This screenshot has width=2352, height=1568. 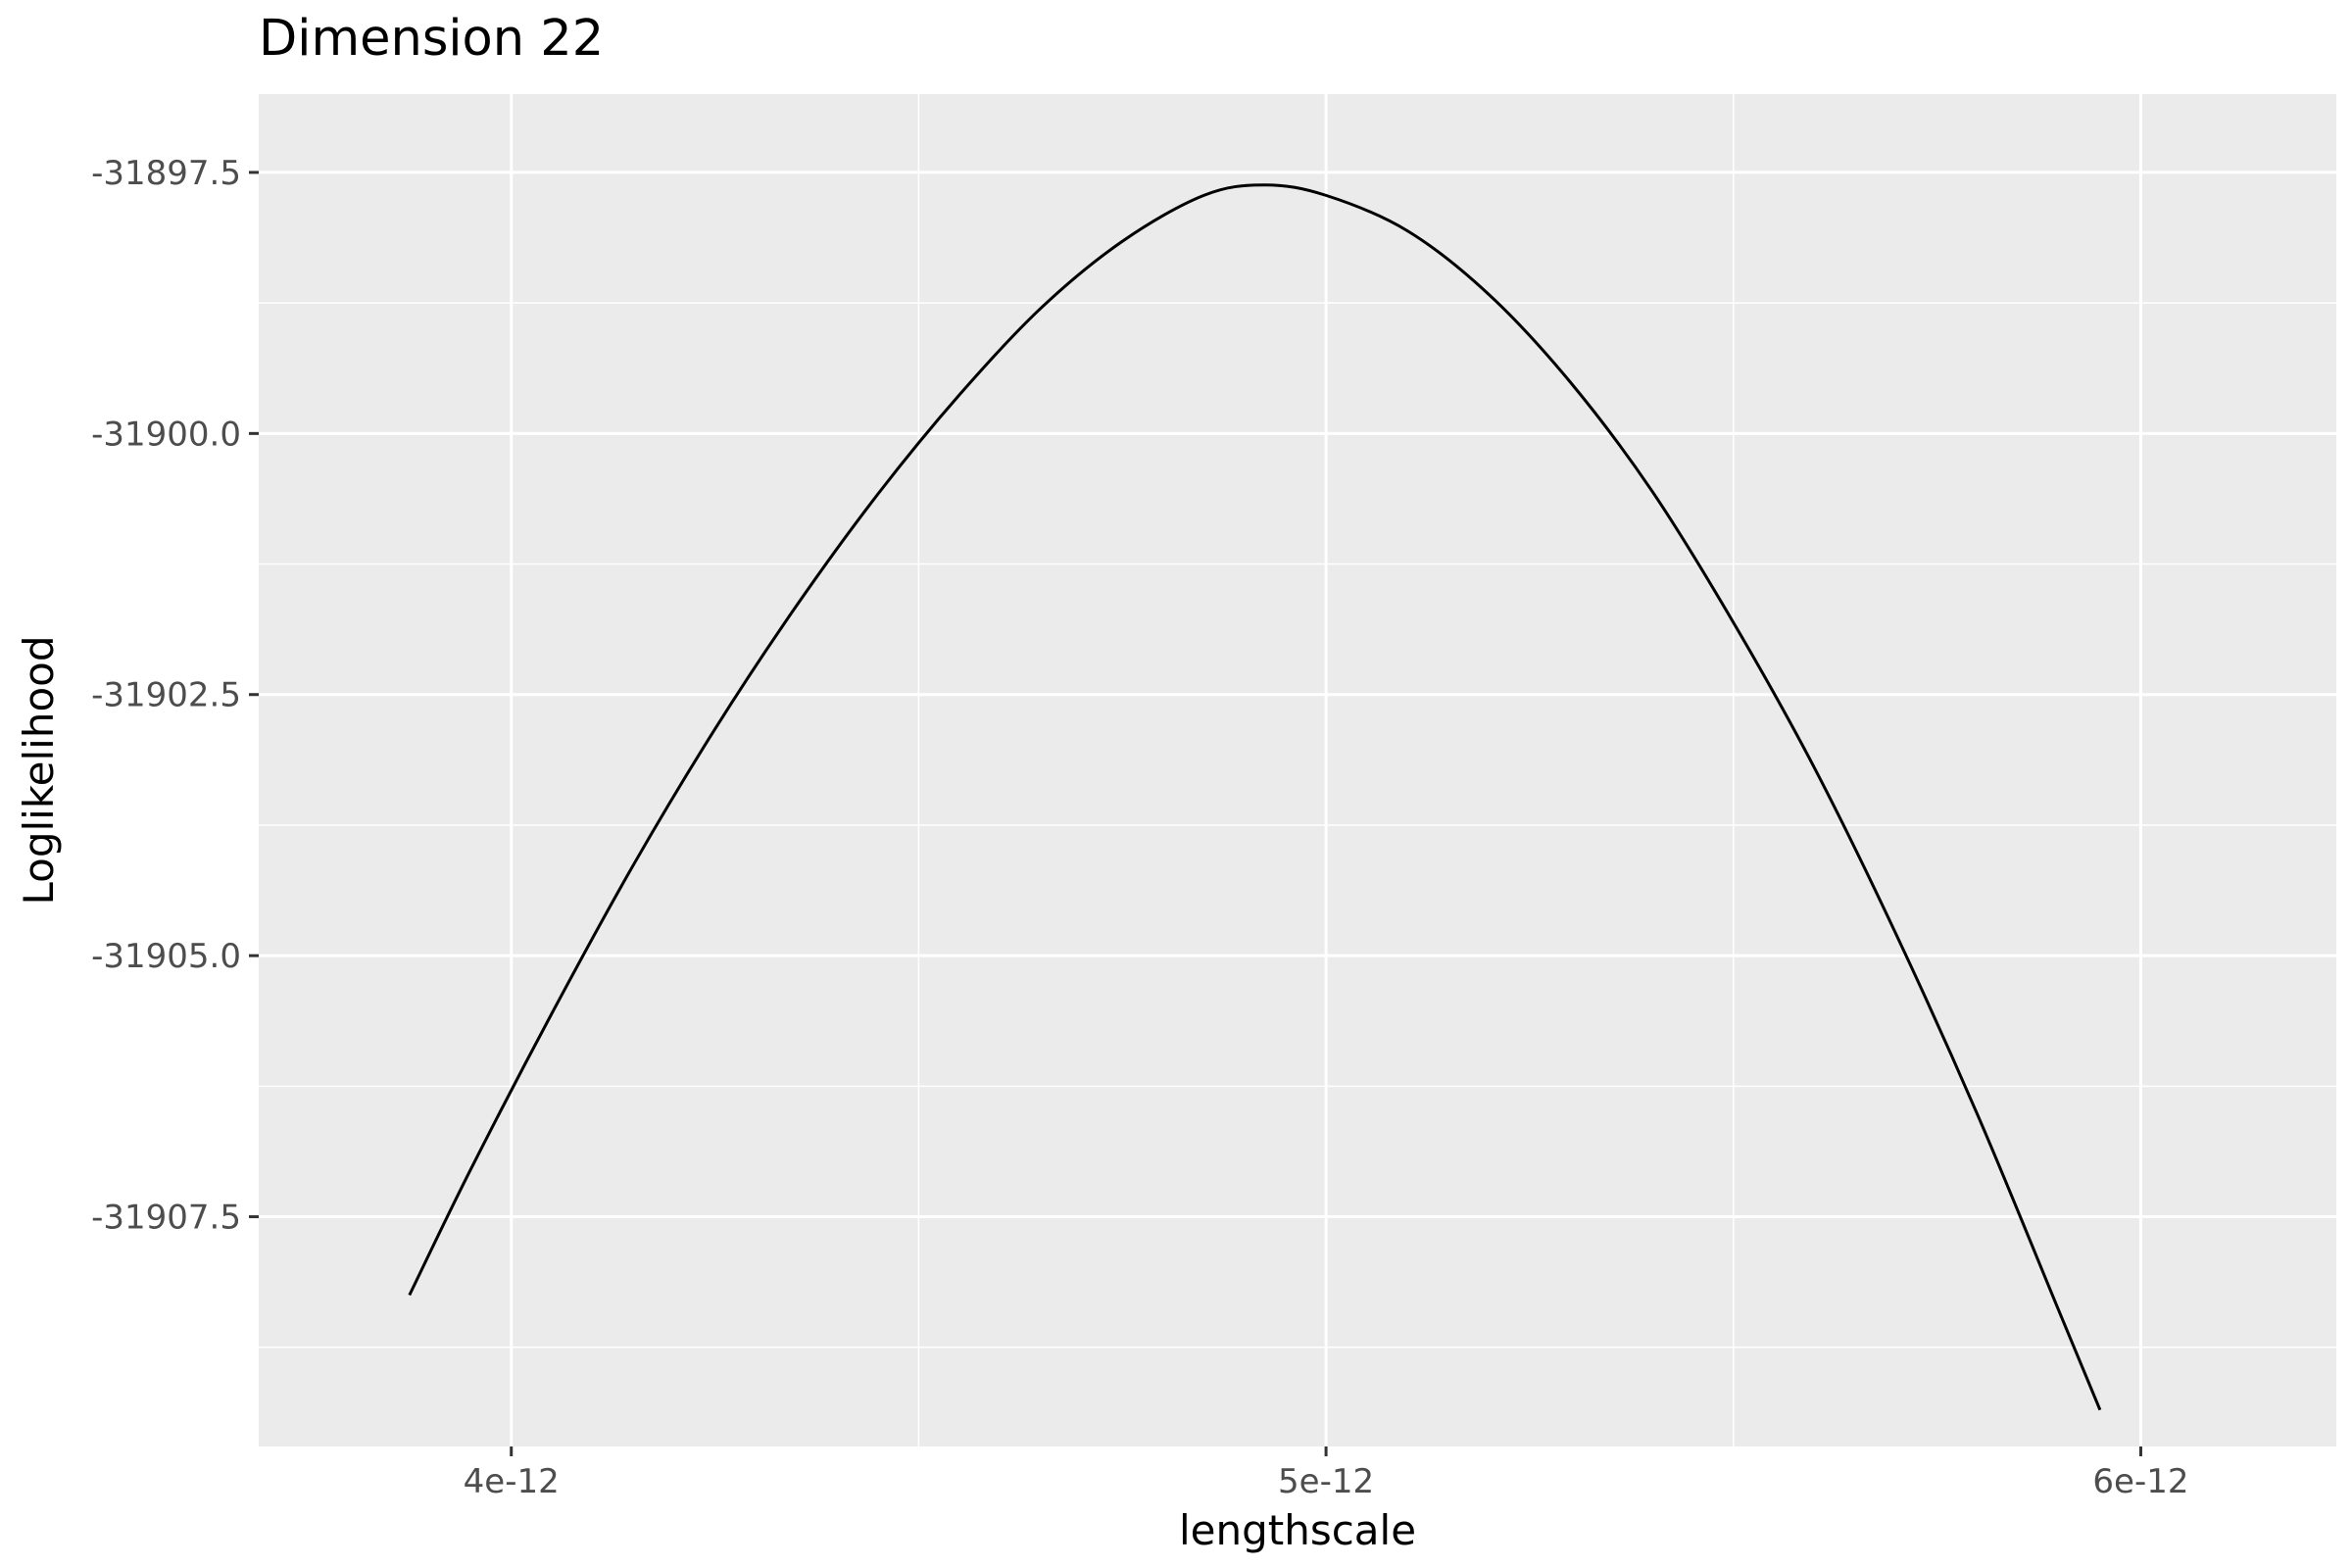 I want to click on chart-title: Dimension 22, so click(x=432, y=39).